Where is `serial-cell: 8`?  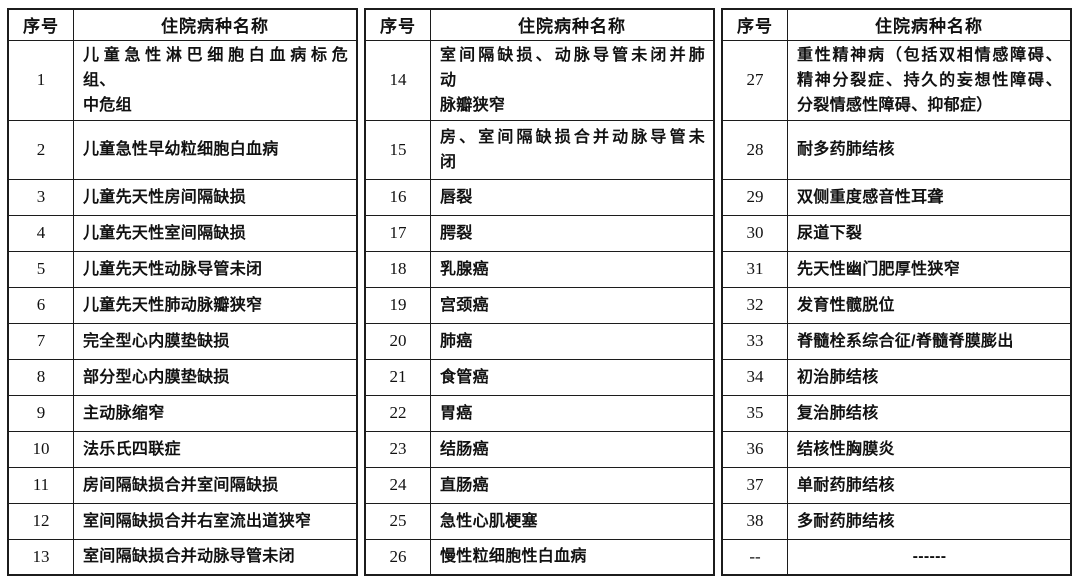 serial-cell: 8 is located at coordinates (40, 377).